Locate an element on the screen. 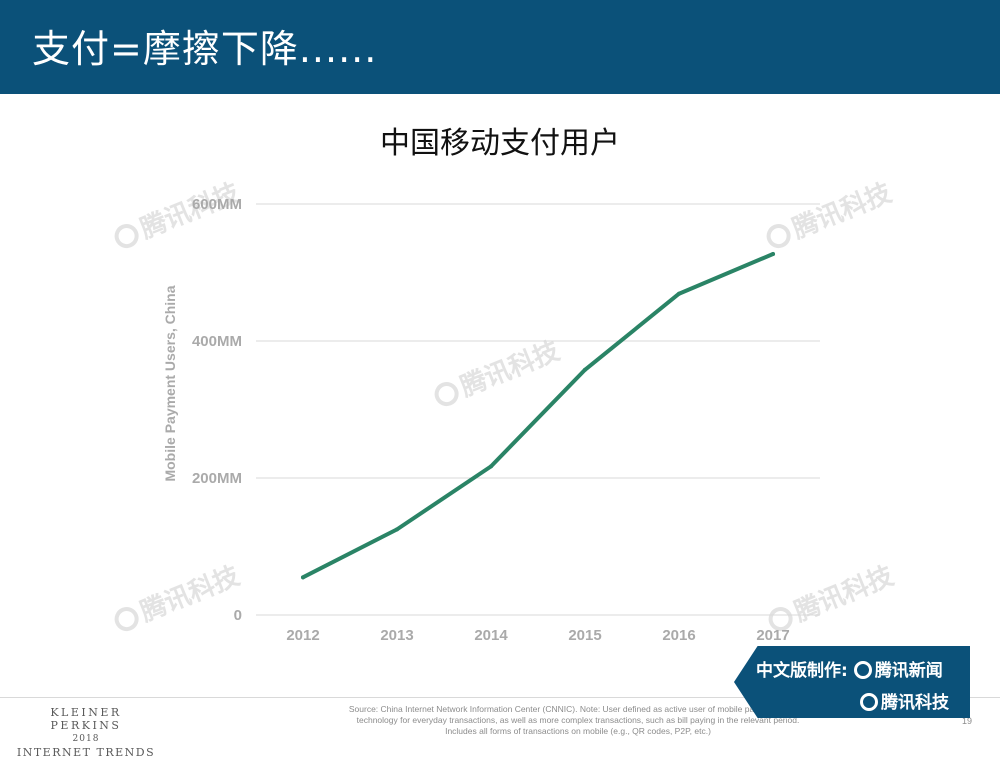  x-tick-label: 2012 is located at coordinates (302, 635).